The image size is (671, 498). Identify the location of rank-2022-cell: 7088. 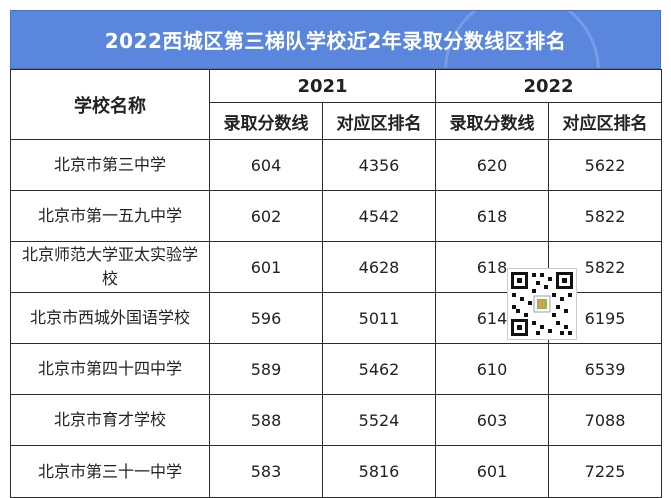
(605, 420).